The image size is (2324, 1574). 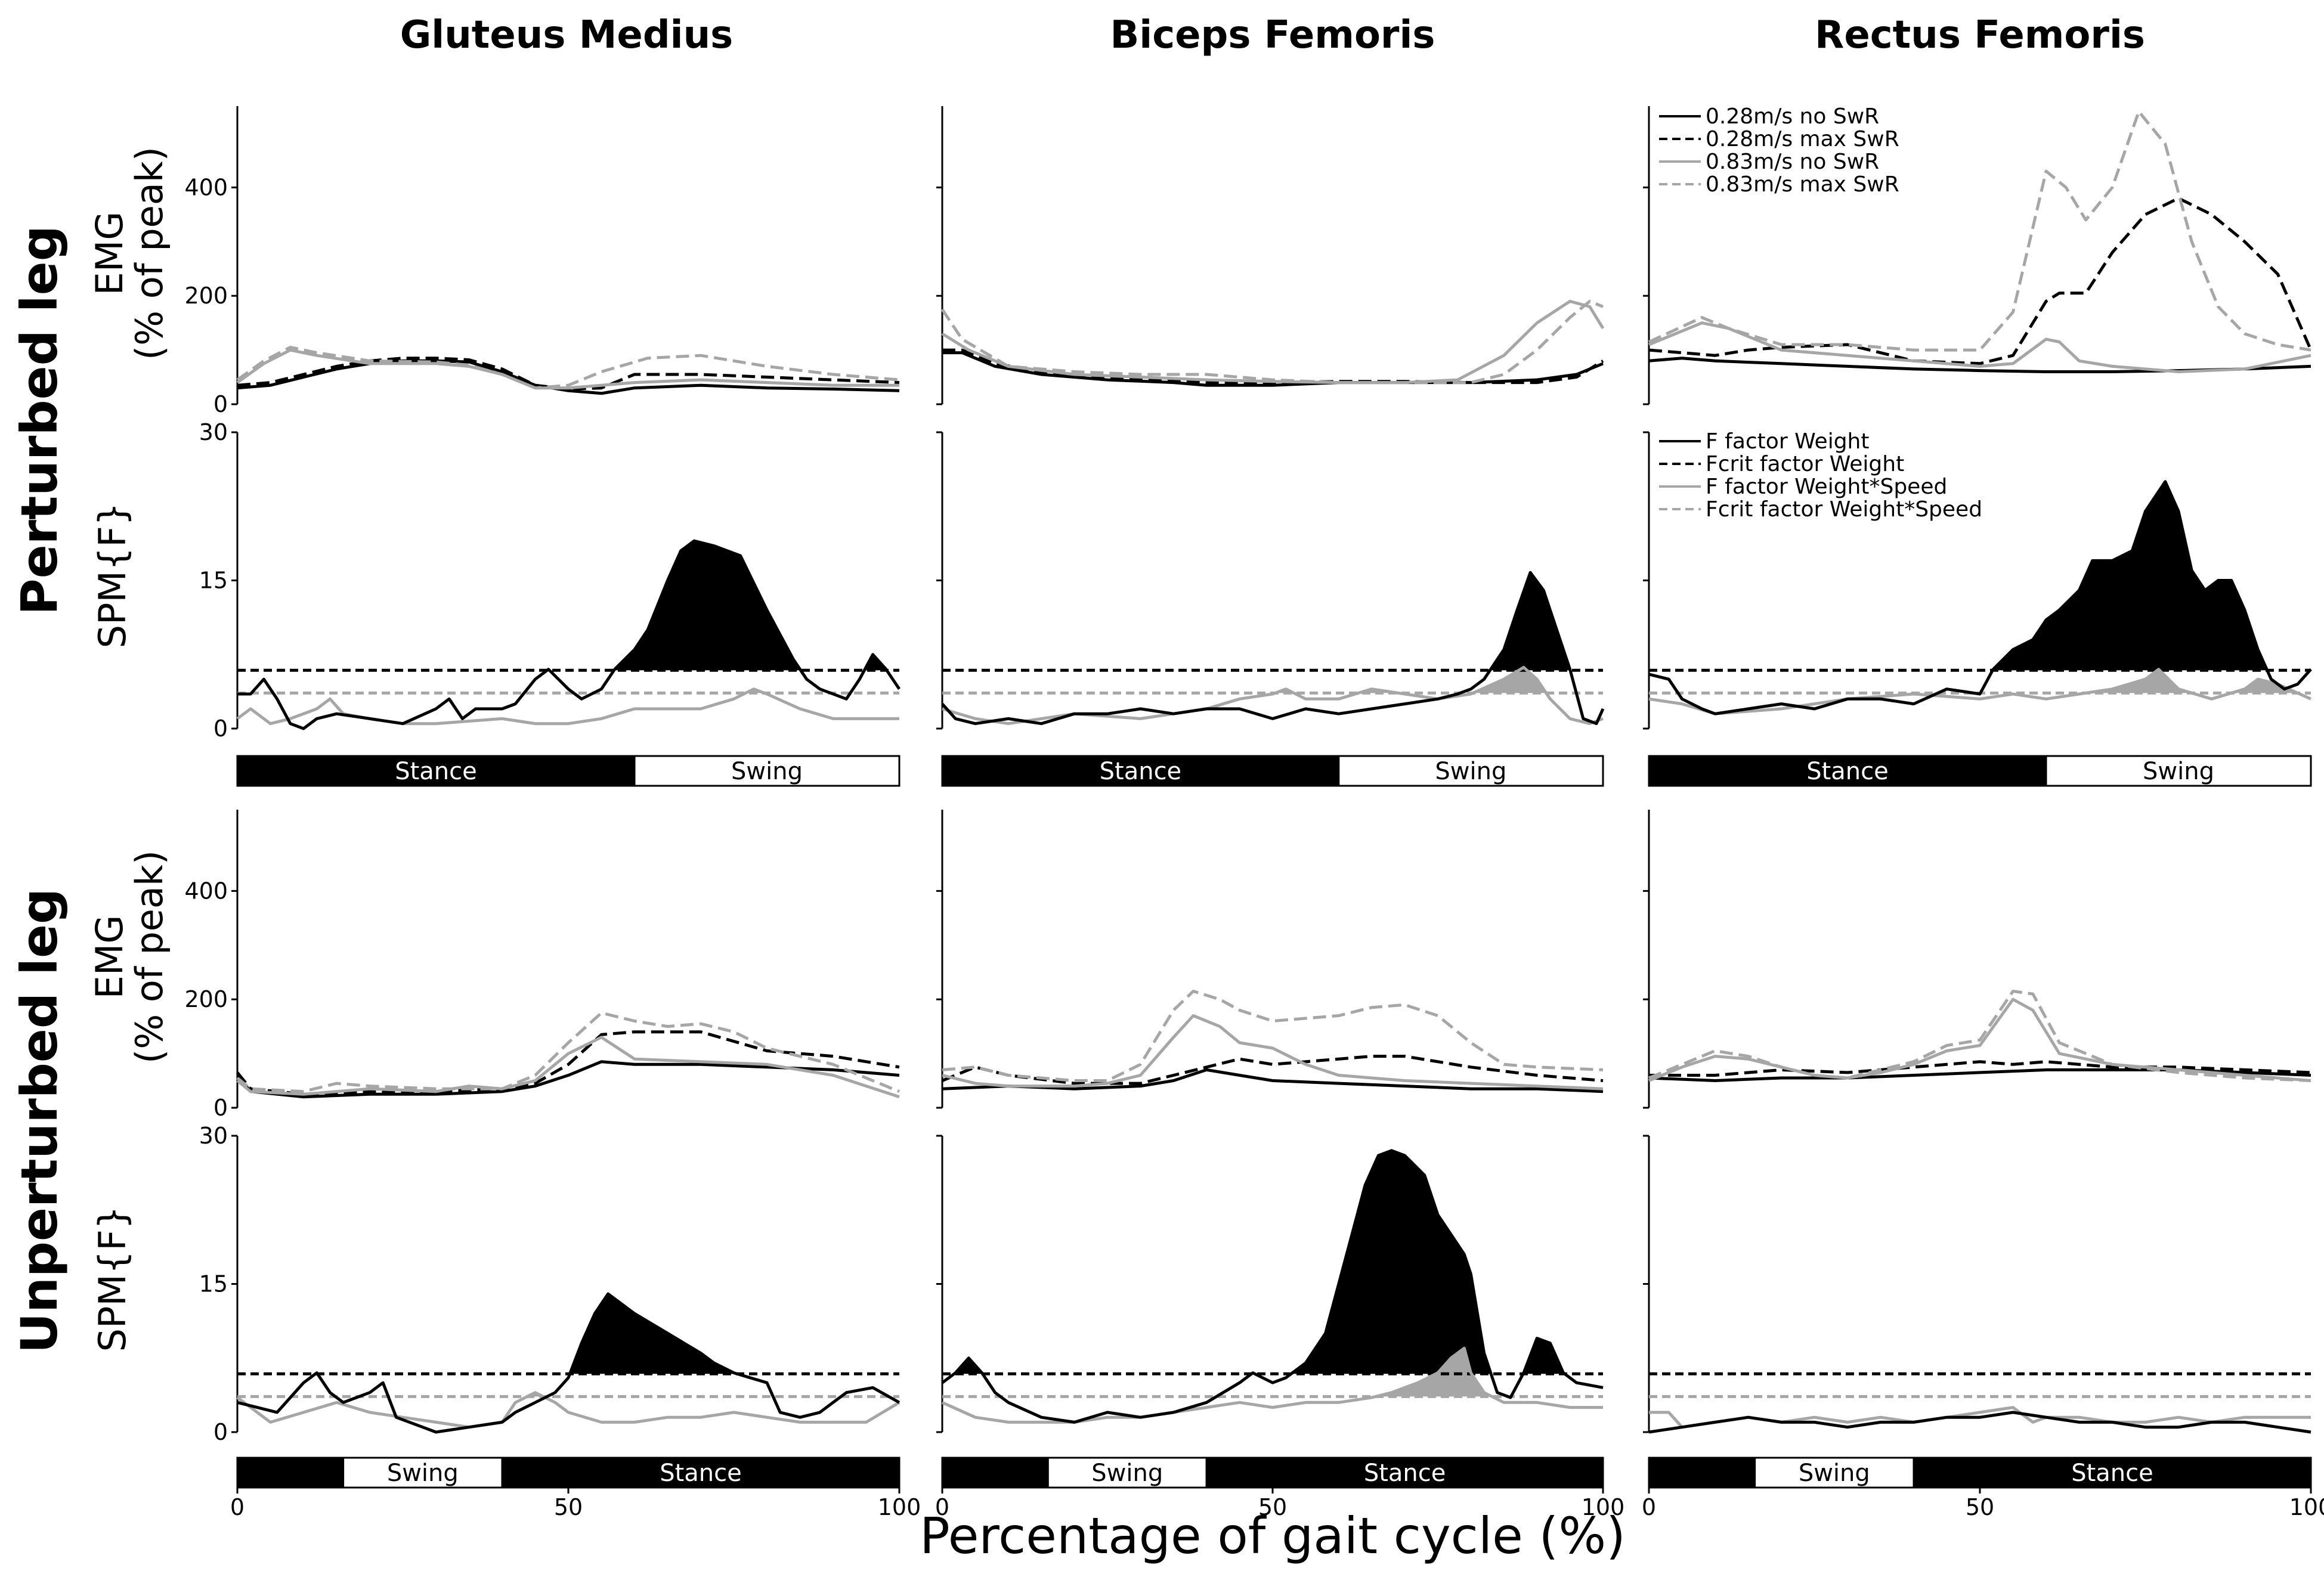 What do you see at coordinates (1827, 487) in the screenshot?
I see `spm-legend-label-2: F factor Weight*Speed` at bounding box center [1827, 487].